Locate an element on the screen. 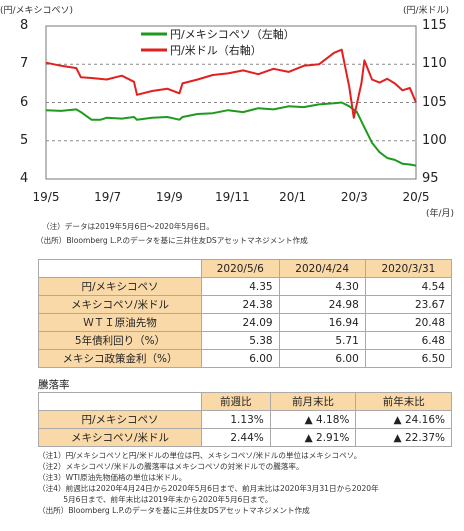 This screenshot has width=464, height=531. y-left-tick-label: 8 is located at coordinates (24, 25).